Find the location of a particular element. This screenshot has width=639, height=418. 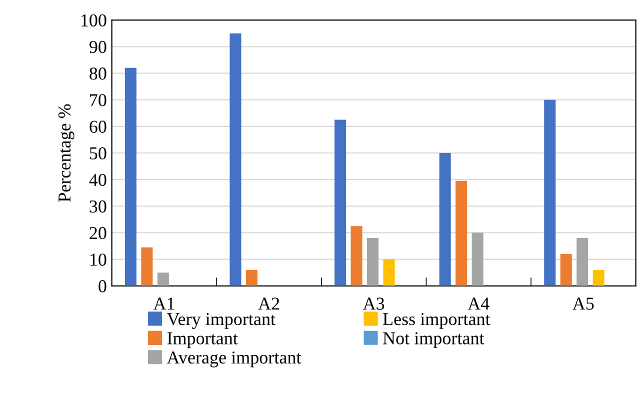

y-tick-label: 30 is located at coordinates (98, 206).